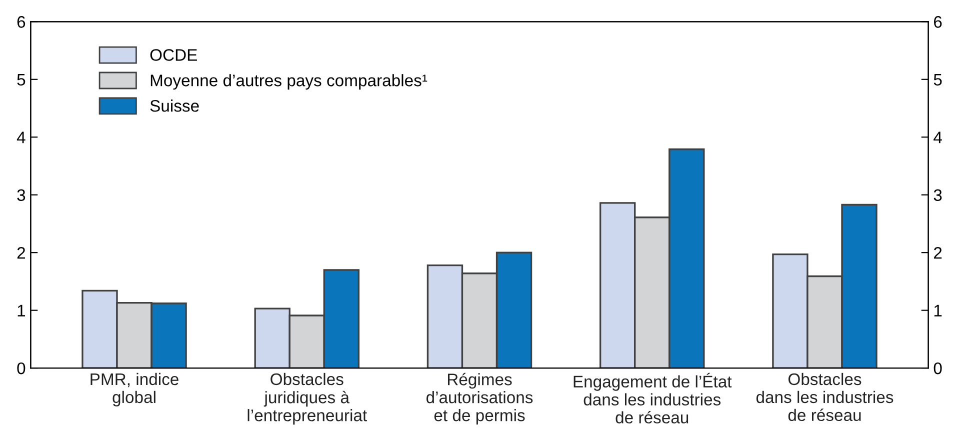 This screenshot has height=433, width=959. I want to click on y-tick-label: 0, so click(21, 368).